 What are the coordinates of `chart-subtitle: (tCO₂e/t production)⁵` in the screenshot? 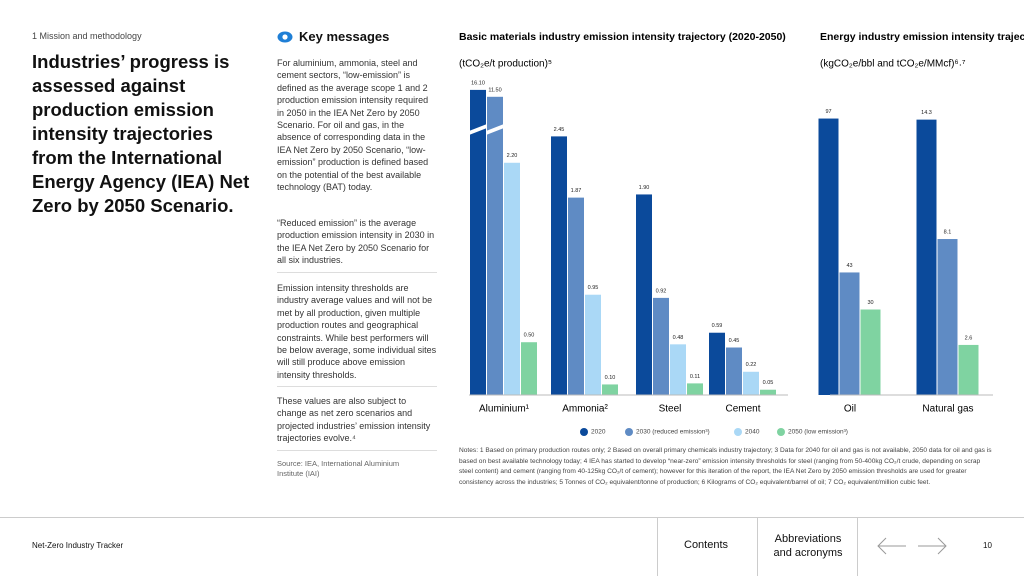 It's located at (505, 64).